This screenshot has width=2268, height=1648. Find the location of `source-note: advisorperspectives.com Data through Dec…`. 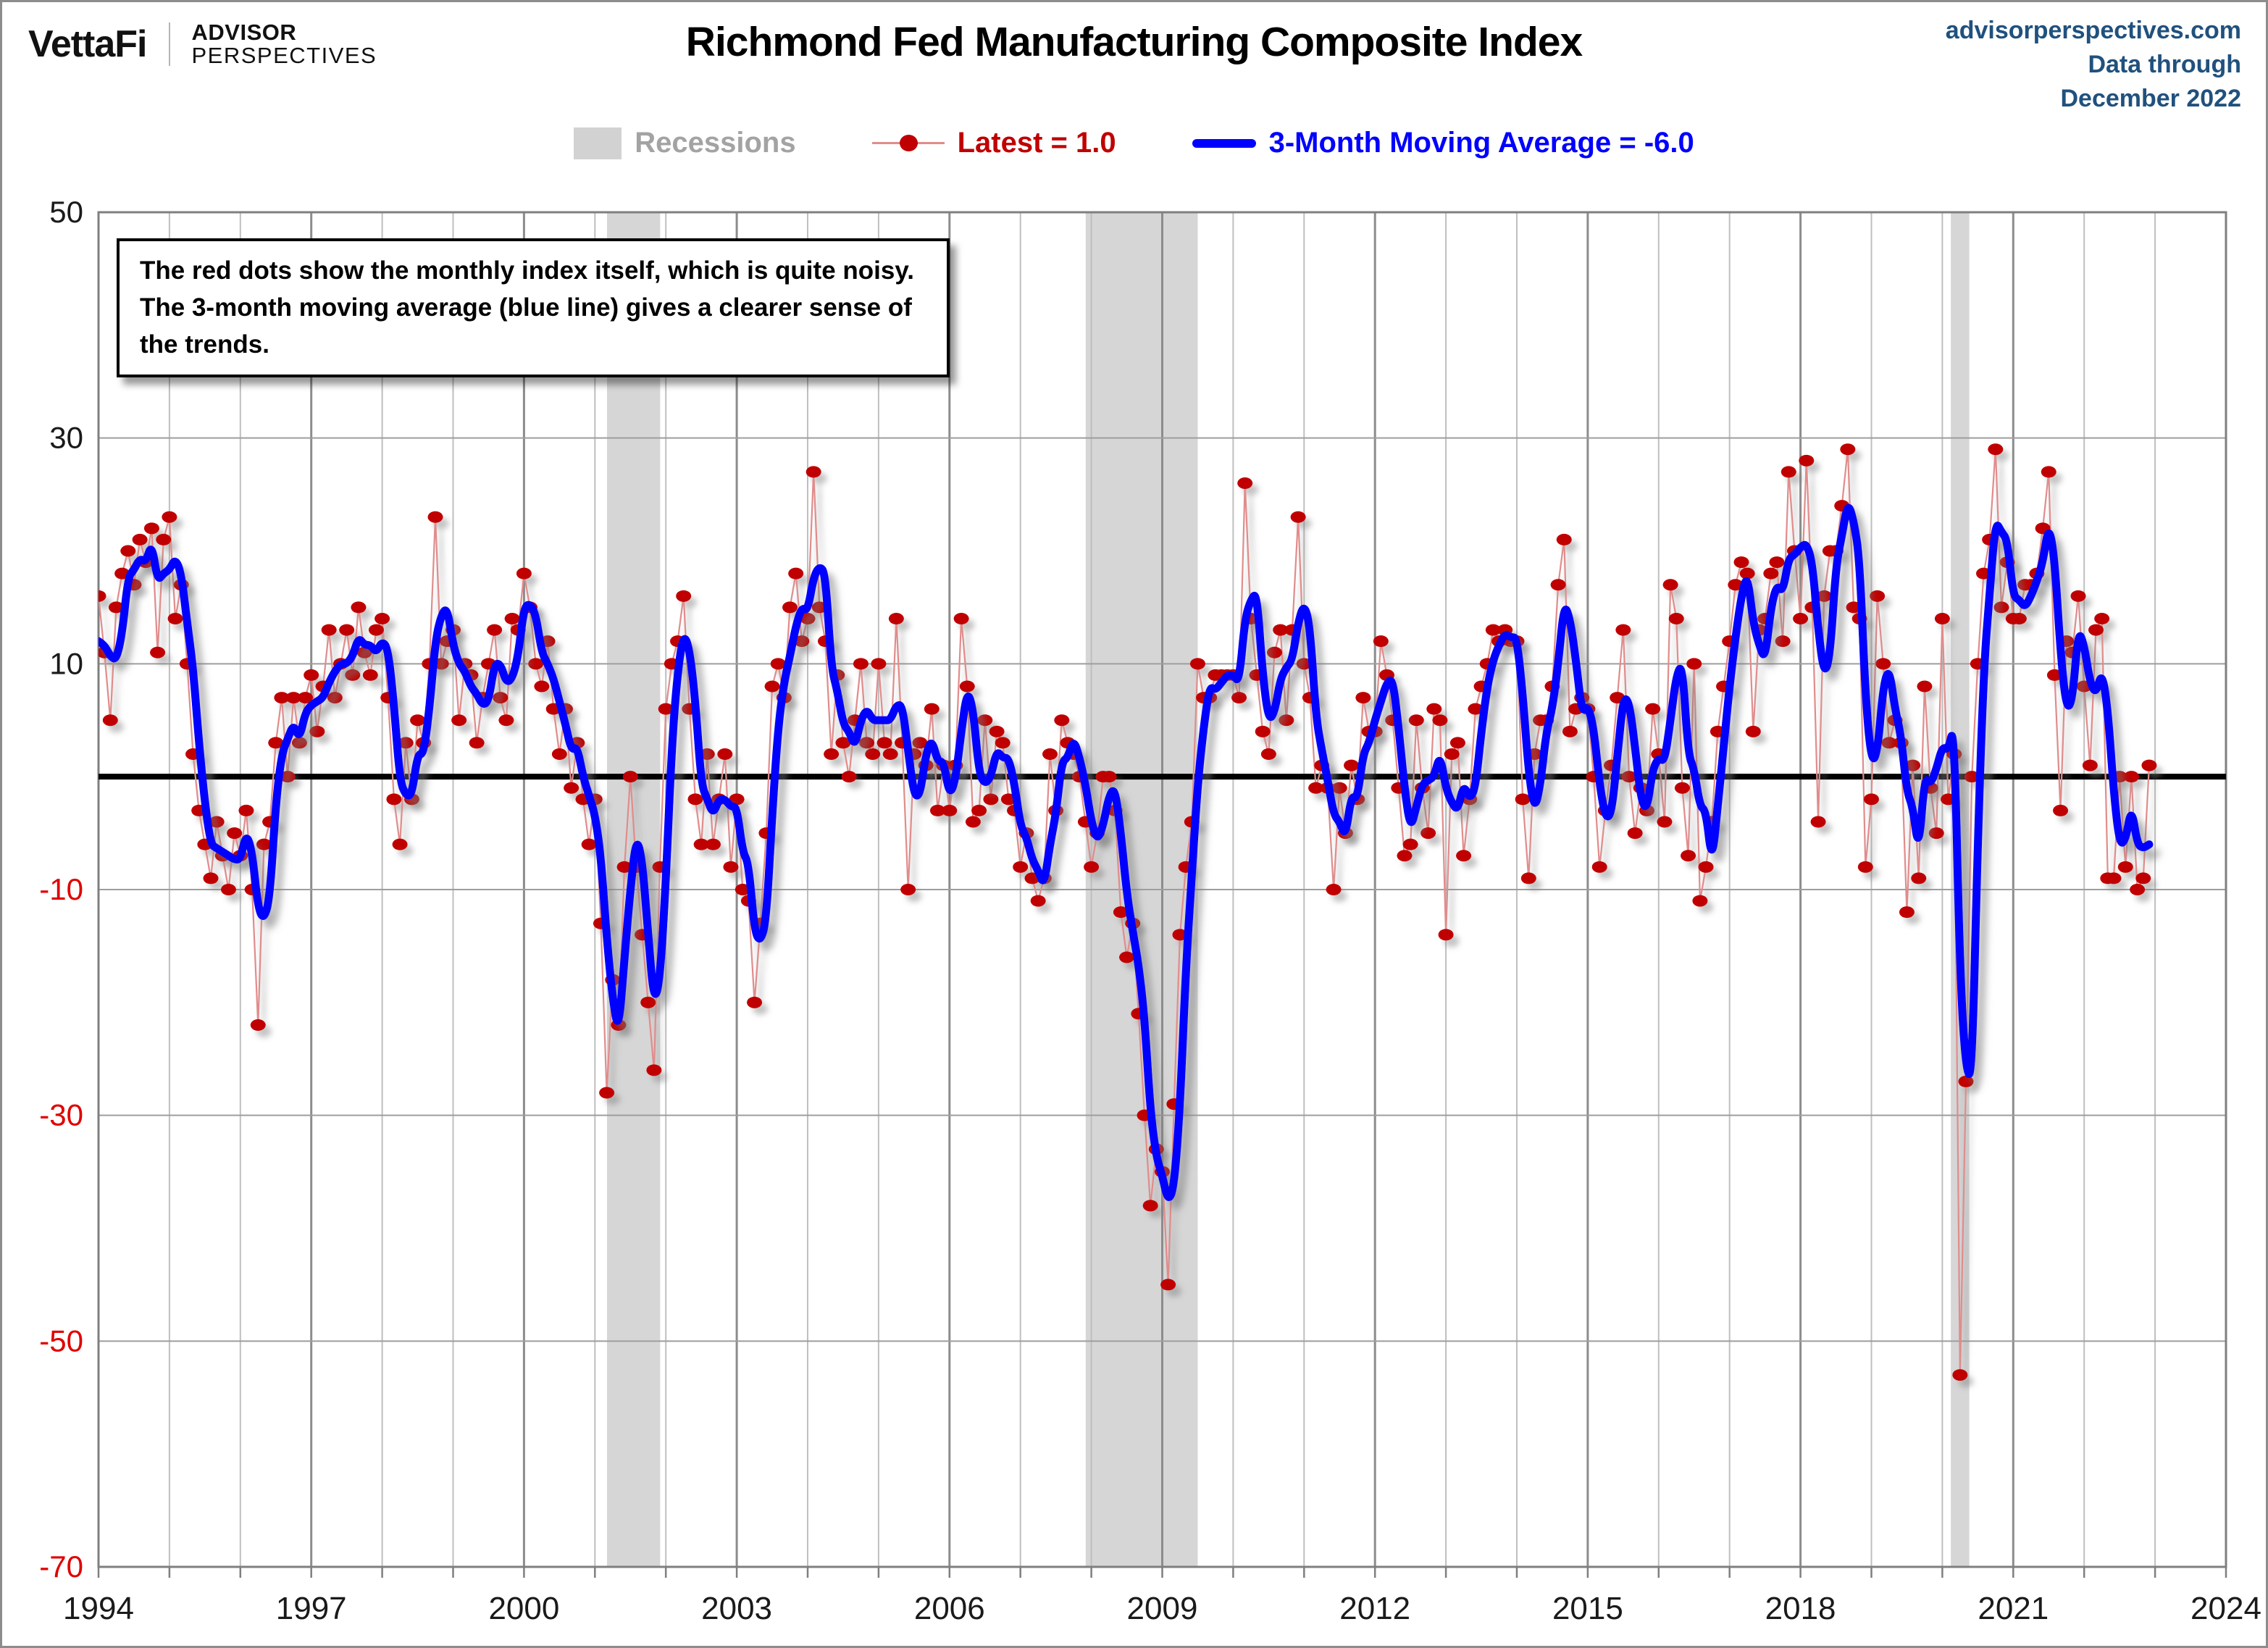

source-note: advisorperspectives.com Data through Dec… is located at coordinates (2093, 65).